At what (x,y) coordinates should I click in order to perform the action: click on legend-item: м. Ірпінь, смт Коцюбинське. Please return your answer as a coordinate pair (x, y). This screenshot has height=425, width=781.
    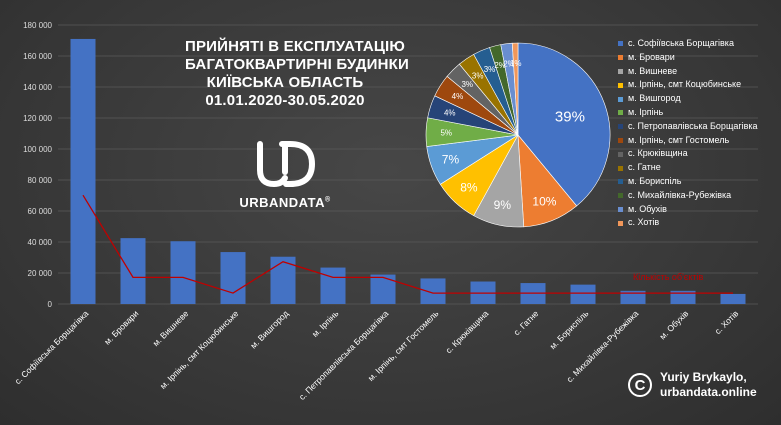
    Looking at the image, I should click on (688, 85).